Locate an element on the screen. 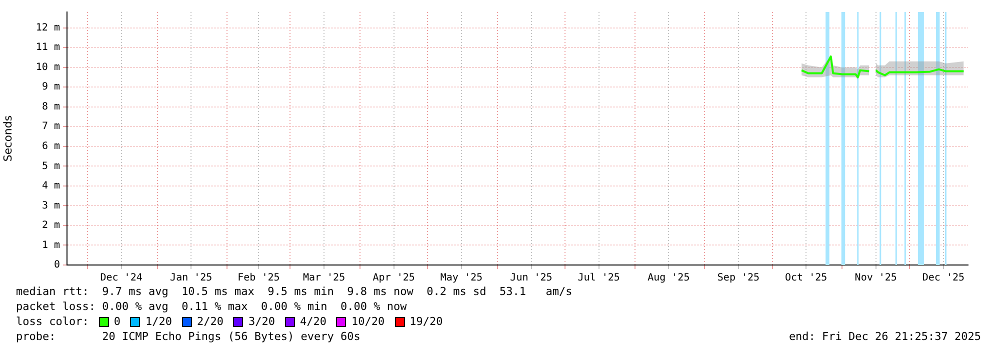 This screenshot has width=997, height=347. x-tick-label: Feb '25 is located at coordinates (259, 278).